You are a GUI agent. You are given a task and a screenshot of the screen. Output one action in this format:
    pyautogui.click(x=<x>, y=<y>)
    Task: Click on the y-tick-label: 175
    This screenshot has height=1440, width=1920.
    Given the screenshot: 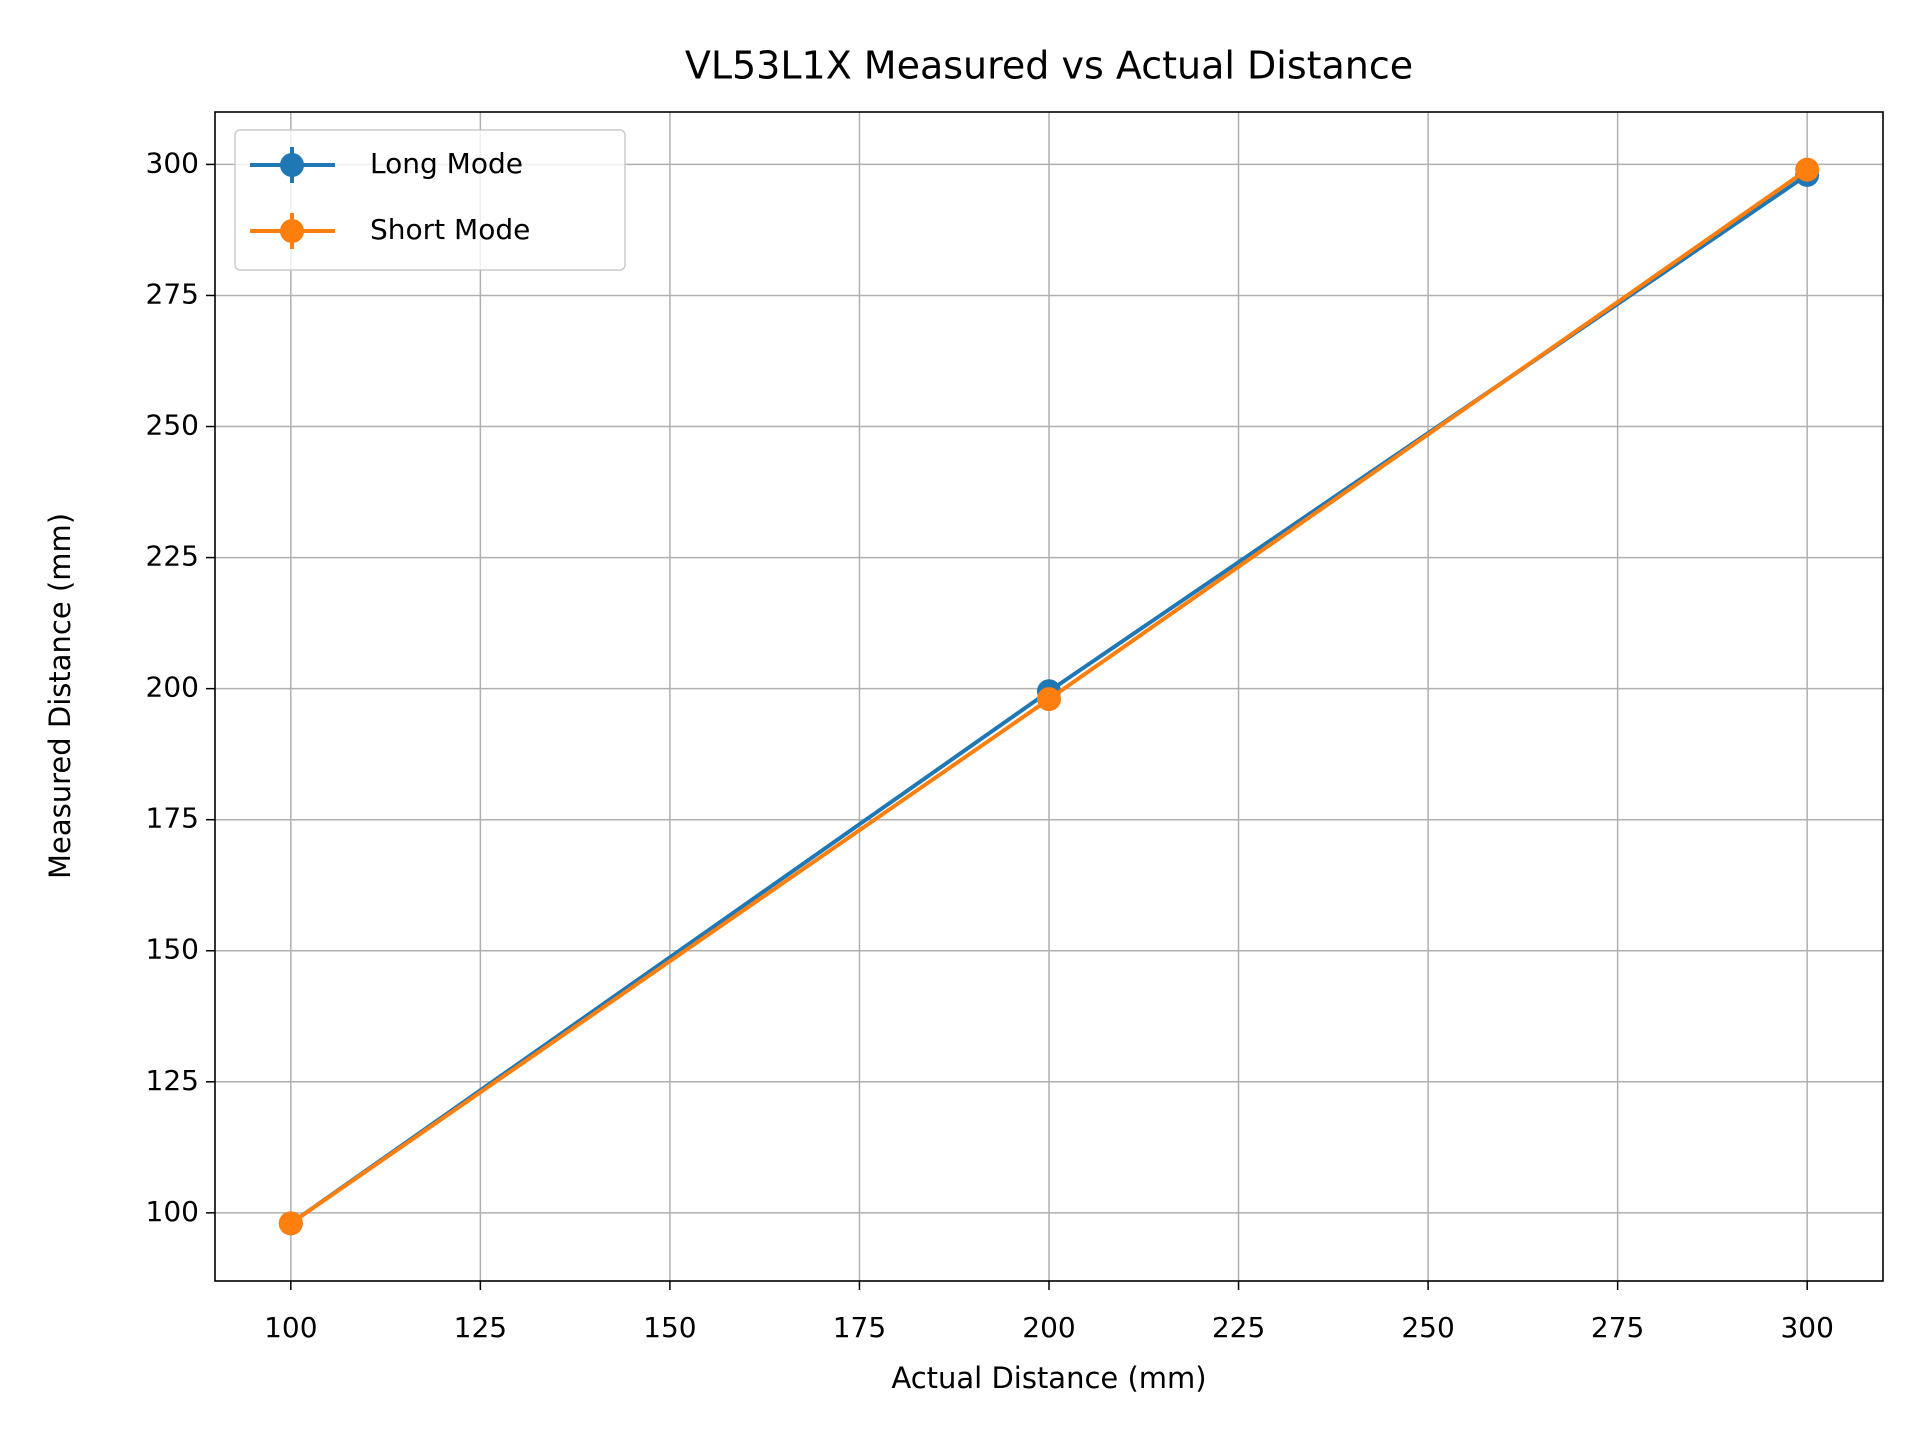 What is the action you would take?
    pyautogui.click(x=172, y=818)
    